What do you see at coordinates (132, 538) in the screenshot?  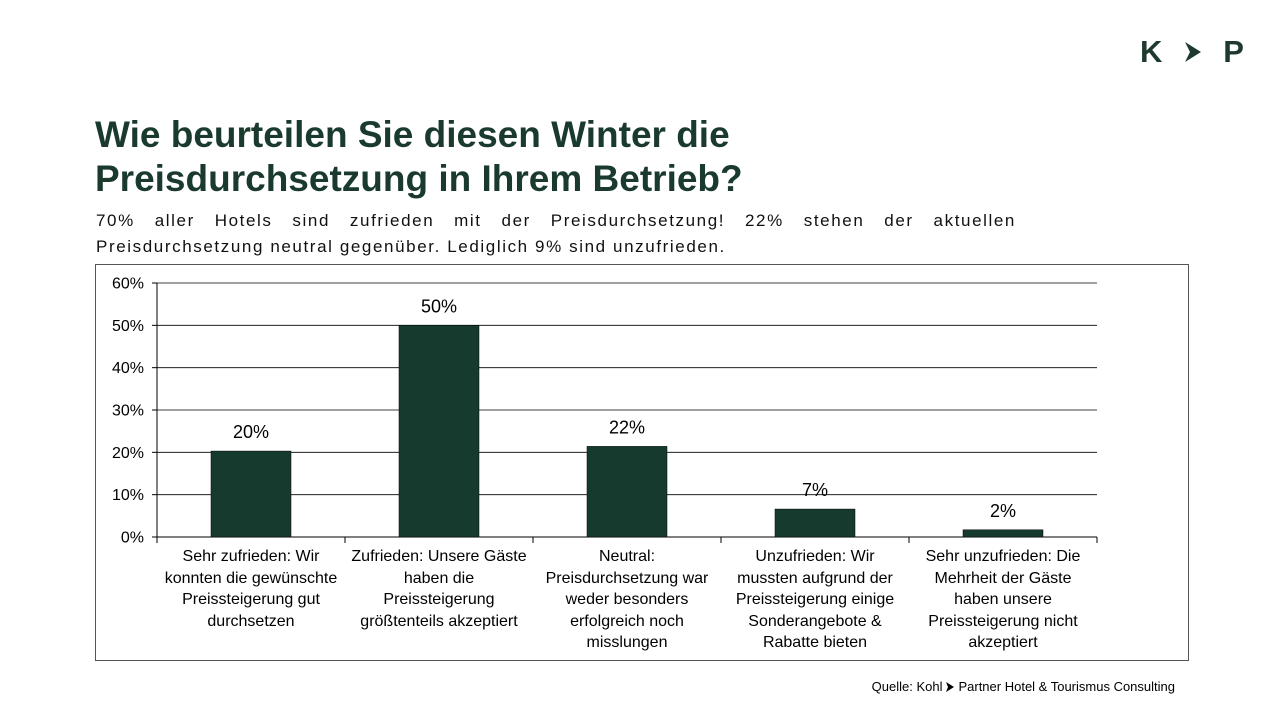 I see `y-tick-label: 0%` at bounding box center [132, 538].